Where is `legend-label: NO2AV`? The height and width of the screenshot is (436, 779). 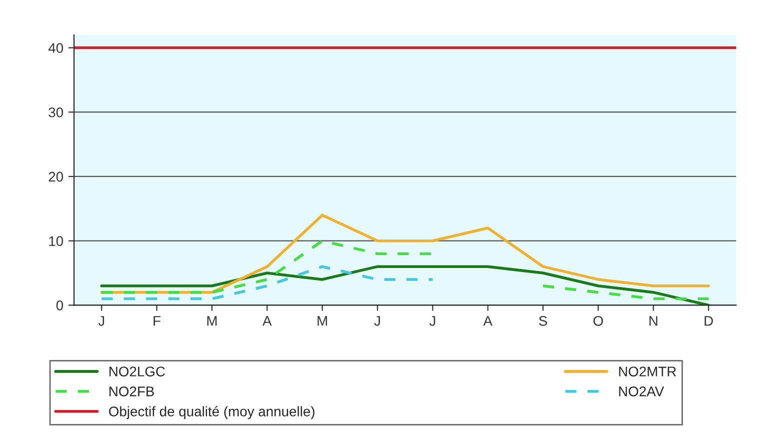
legend-label: NO2AV is located at coordinates (641, 391).